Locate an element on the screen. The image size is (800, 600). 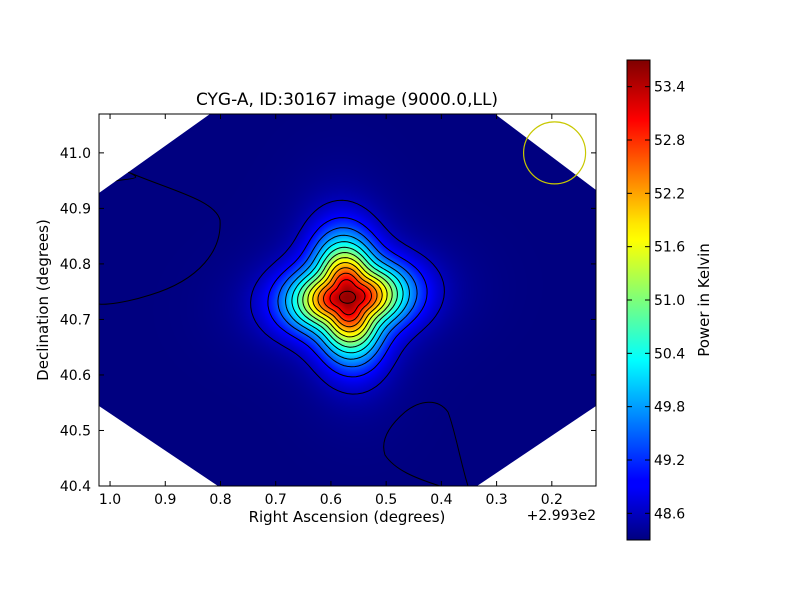
colorbar-tick-label: 48.6 is located at coordinates (669, 514).